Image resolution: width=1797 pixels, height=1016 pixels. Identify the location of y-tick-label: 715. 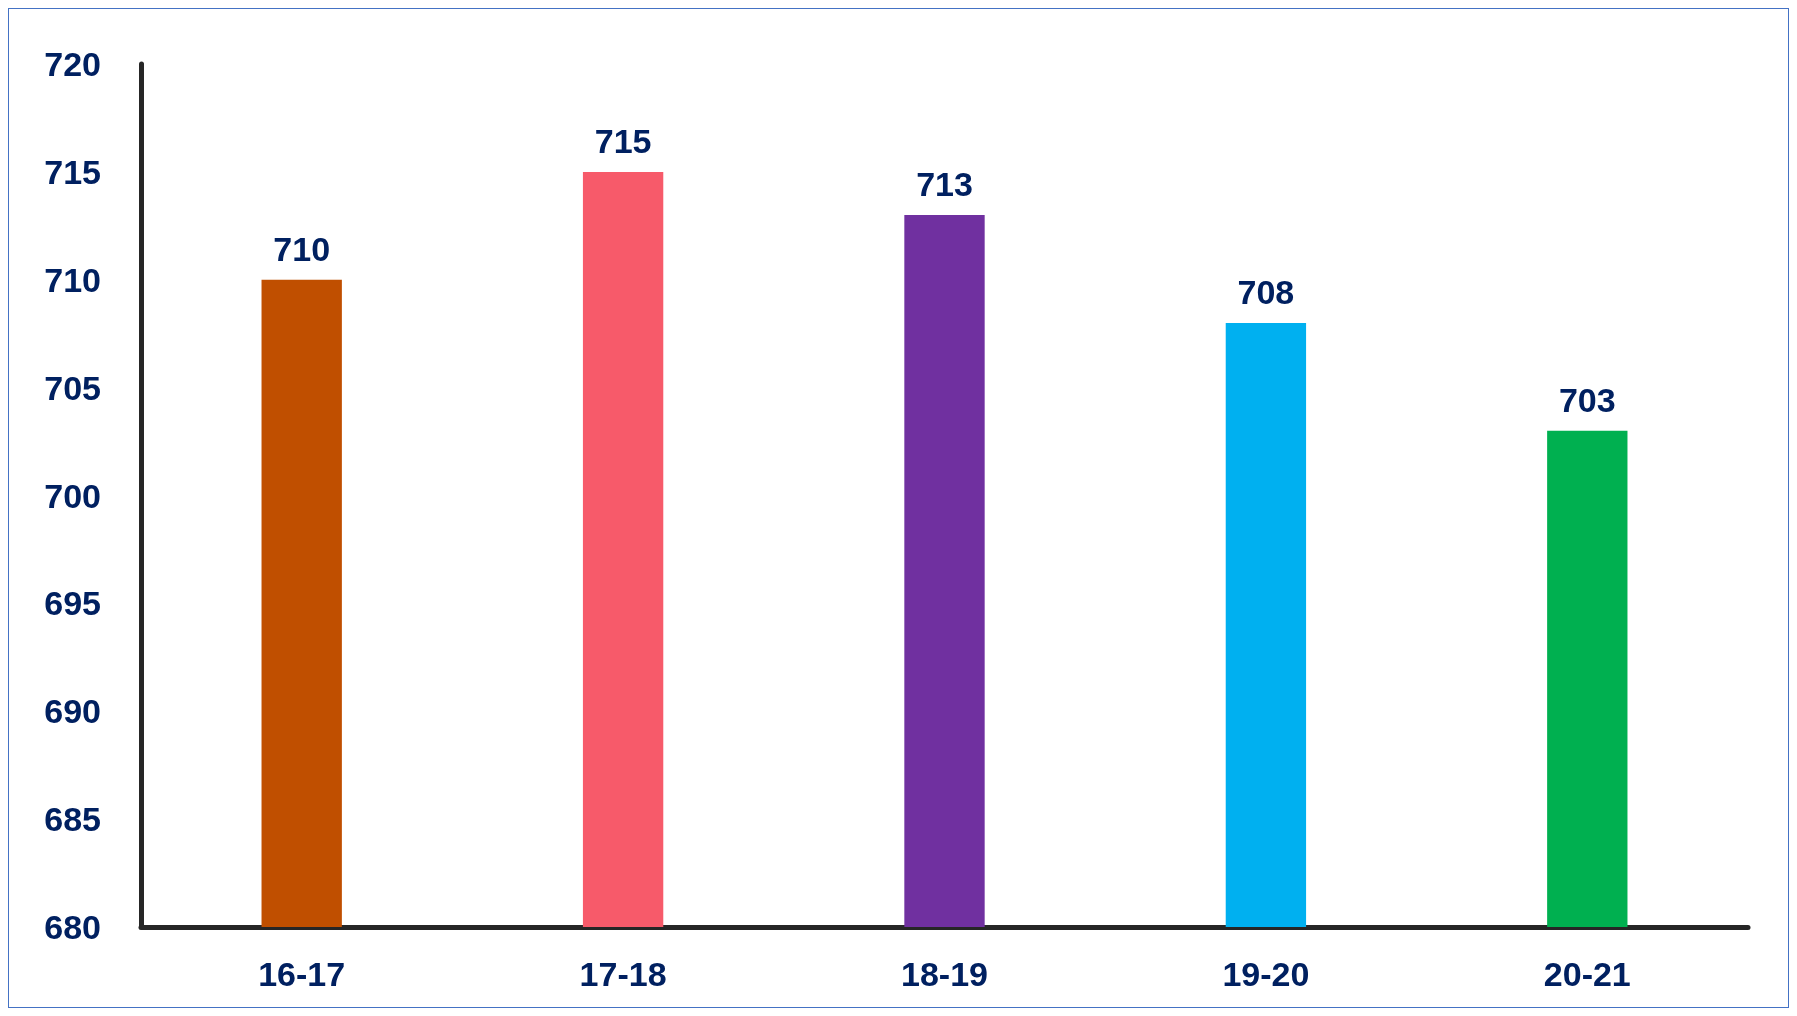
(72, 171).